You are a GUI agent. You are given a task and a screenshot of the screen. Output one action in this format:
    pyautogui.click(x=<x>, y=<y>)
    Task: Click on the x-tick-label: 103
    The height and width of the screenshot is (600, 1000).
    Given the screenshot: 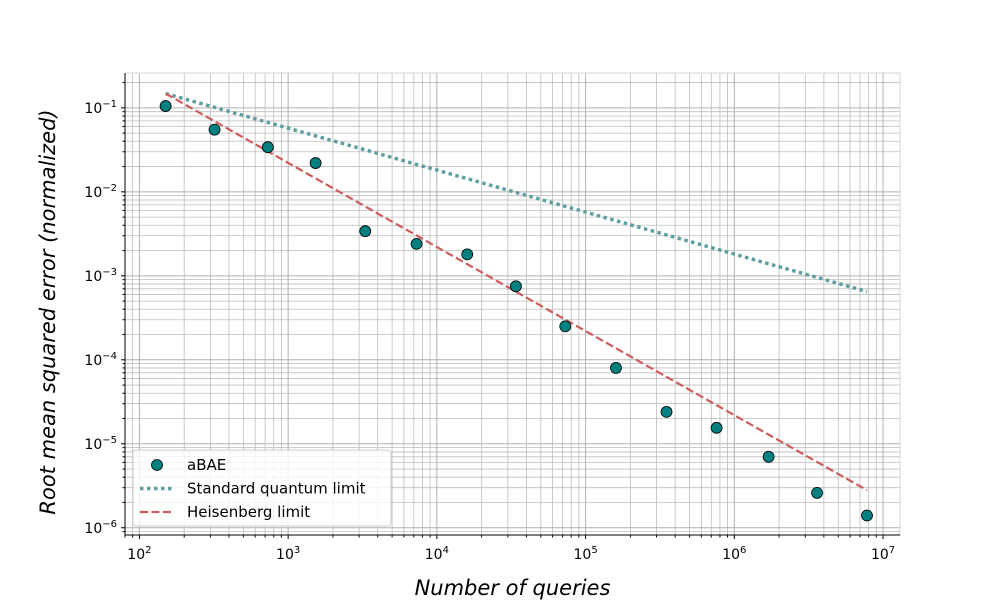 What is the action you would take?
    pyautogui.click(x=288, y=554)
    